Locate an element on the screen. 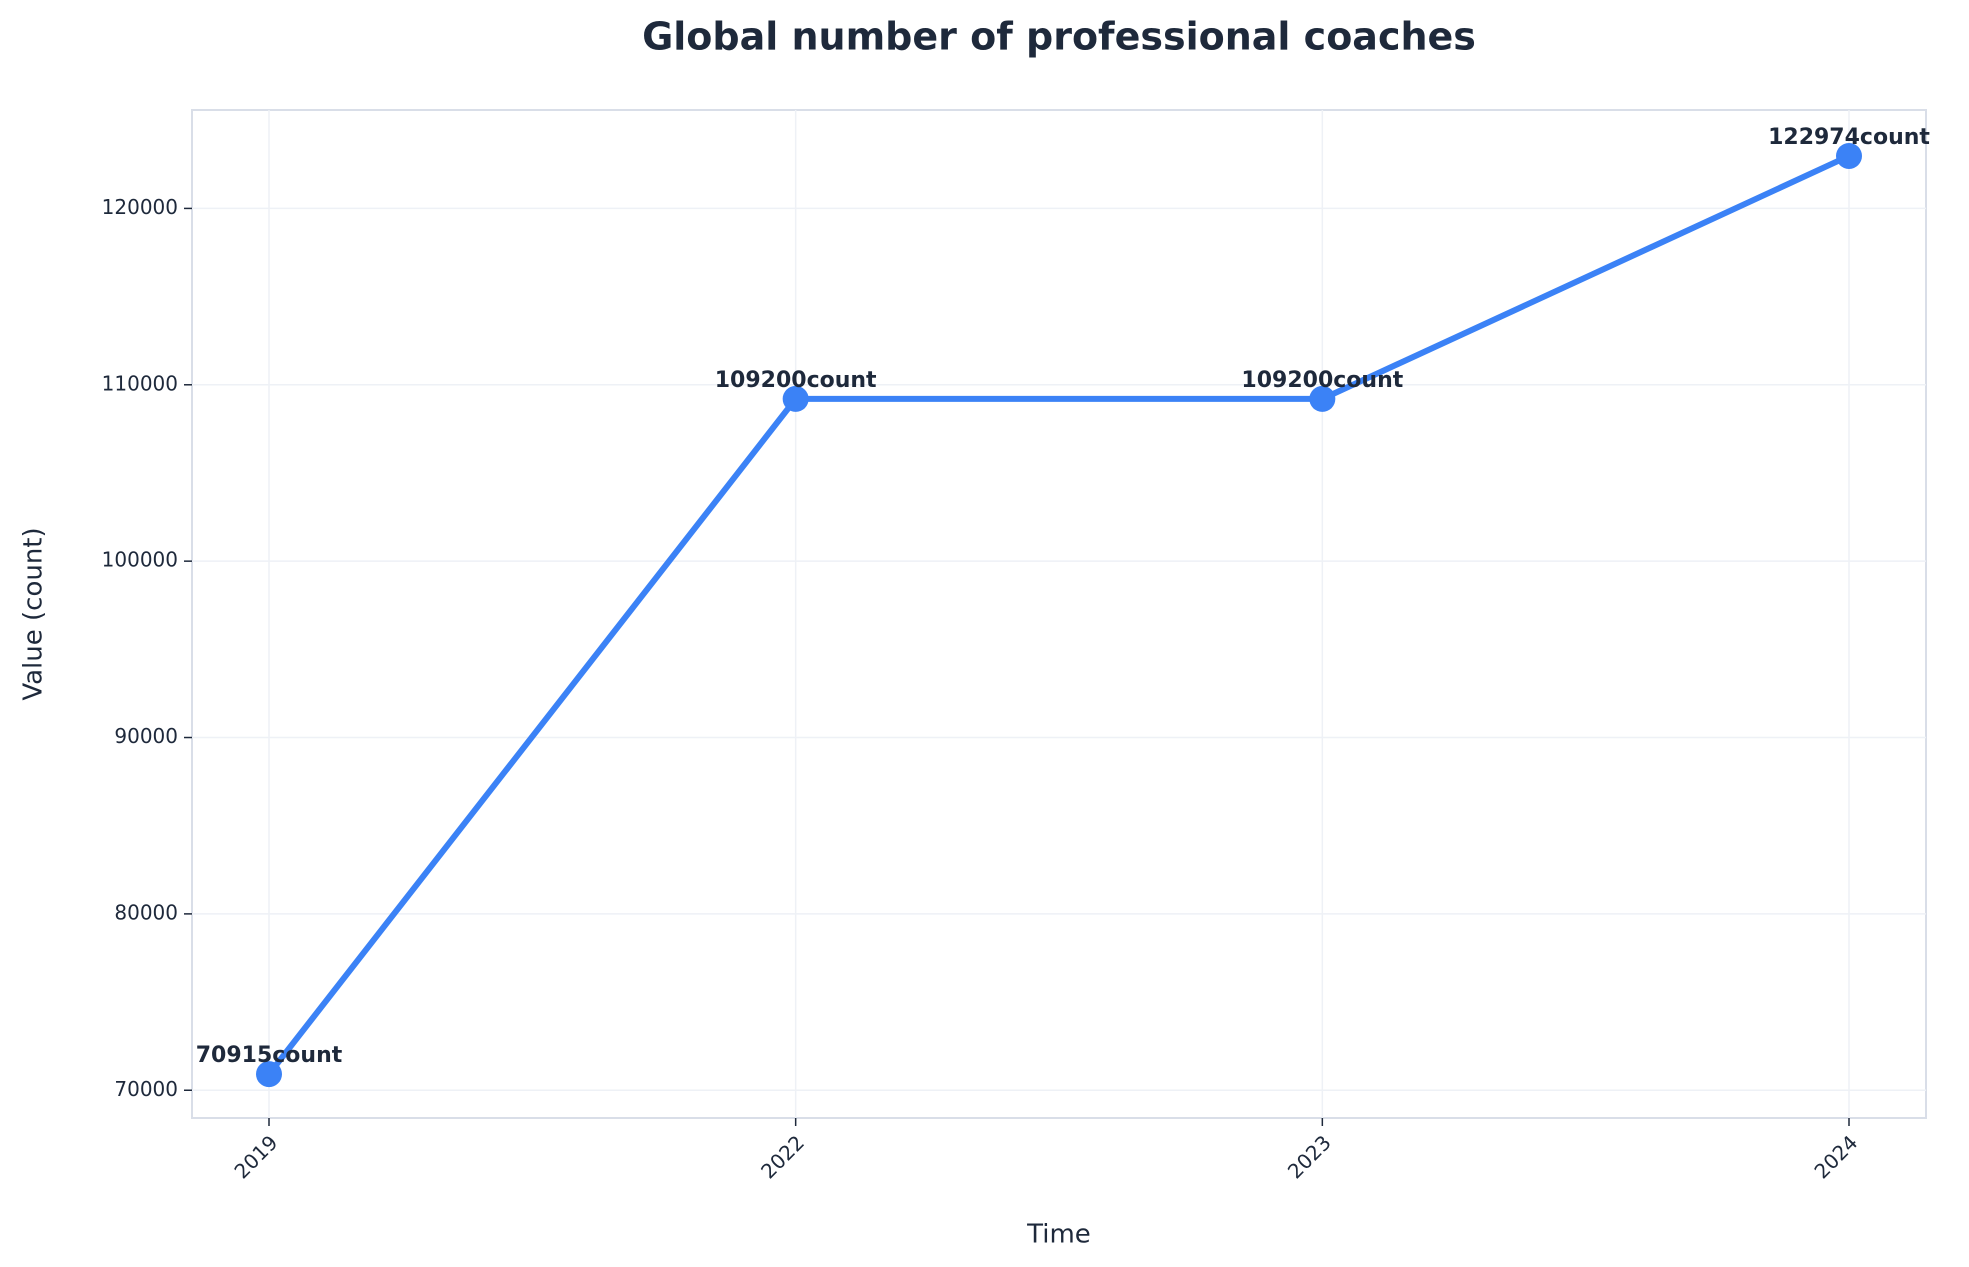 The image size is (1969, 1267). y-tick-label: 90000 is located at coordinates (146, 736).